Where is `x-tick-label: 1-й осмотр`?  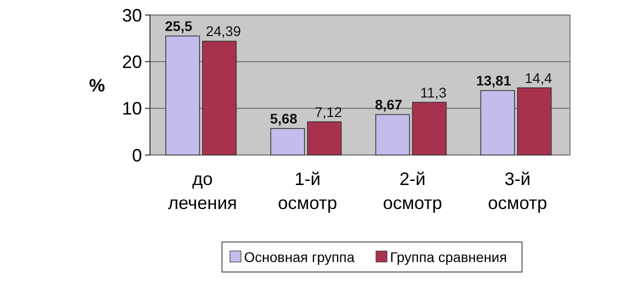
x-tick-label: 1-й осмотр is located at coordinates (308, 191).